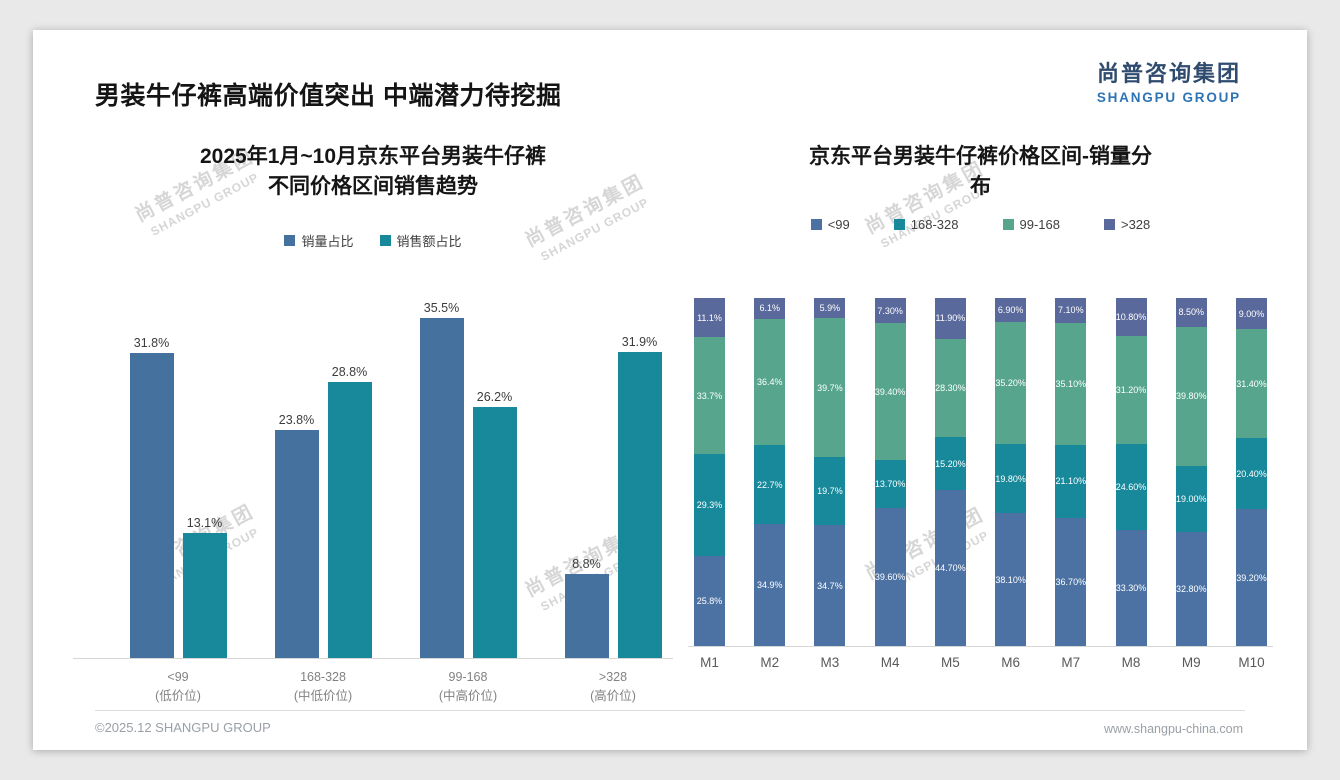 Image resolution: width=1340 pixels, height=780 pixels. What do you see at coordinates (613, 676) in the screenshot?
I see `category-name: >328` at bounding box center [613, 676].